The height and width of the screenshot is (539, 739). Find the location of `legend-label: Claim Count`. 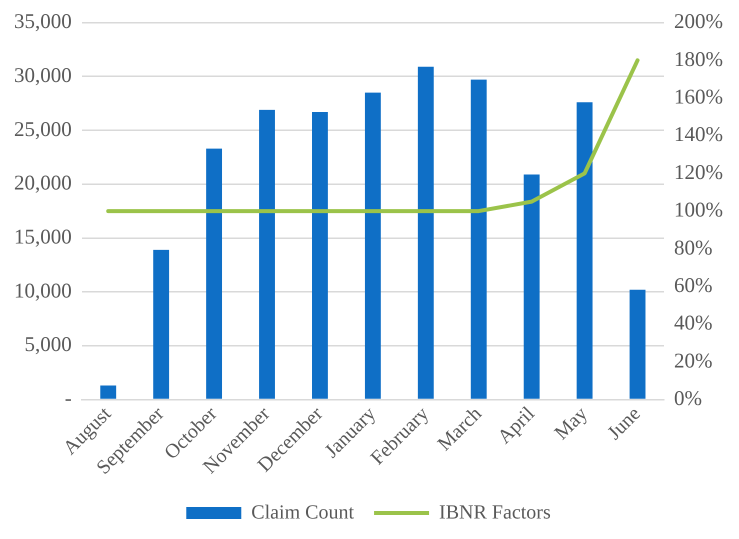

legend-label: Claim Count is located at coordinates (303, 512).